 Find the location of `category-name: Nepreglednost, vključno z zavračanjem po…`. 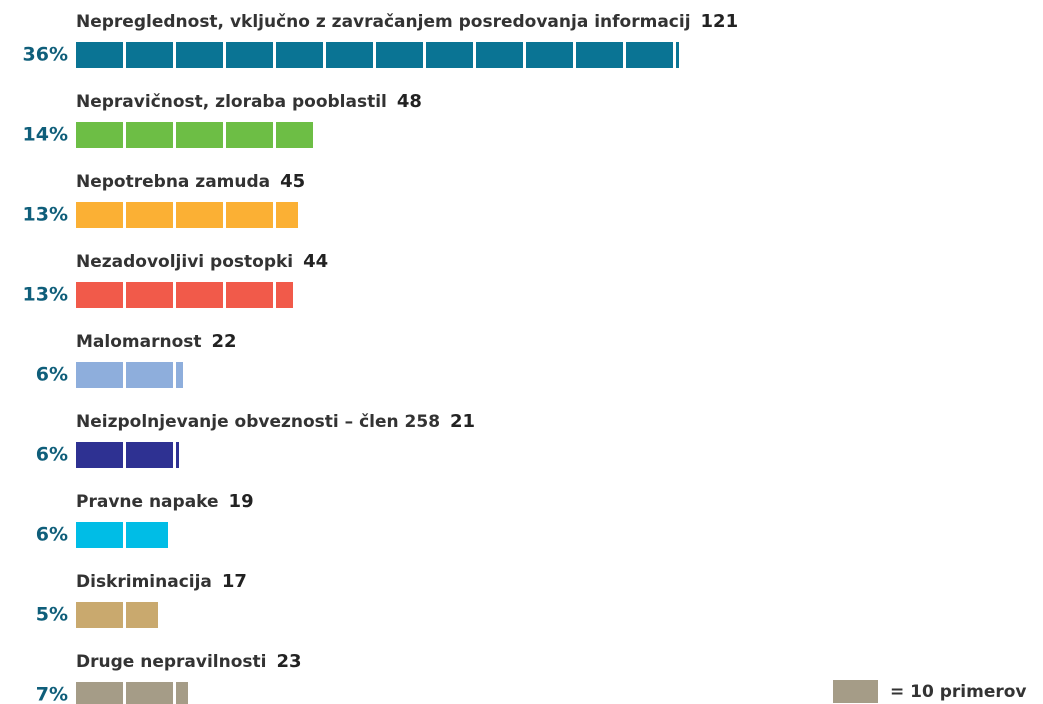

category-name: Nepreglednost, vključno z zavračanjem po… is located at coordinates (383, 22).